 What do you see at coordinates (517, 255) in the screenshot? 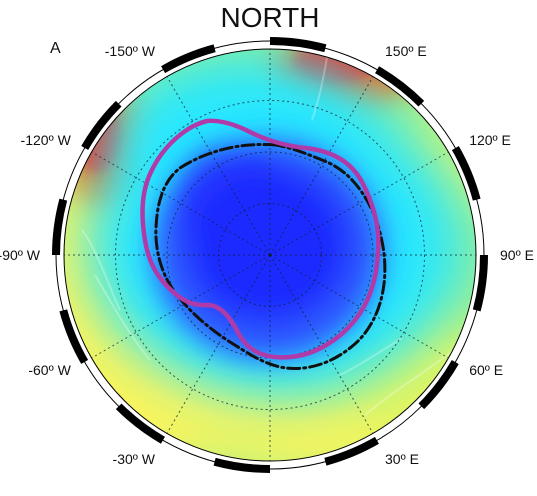
I see `label-lon-90e: 90º E` at bounding box center [517, 255].